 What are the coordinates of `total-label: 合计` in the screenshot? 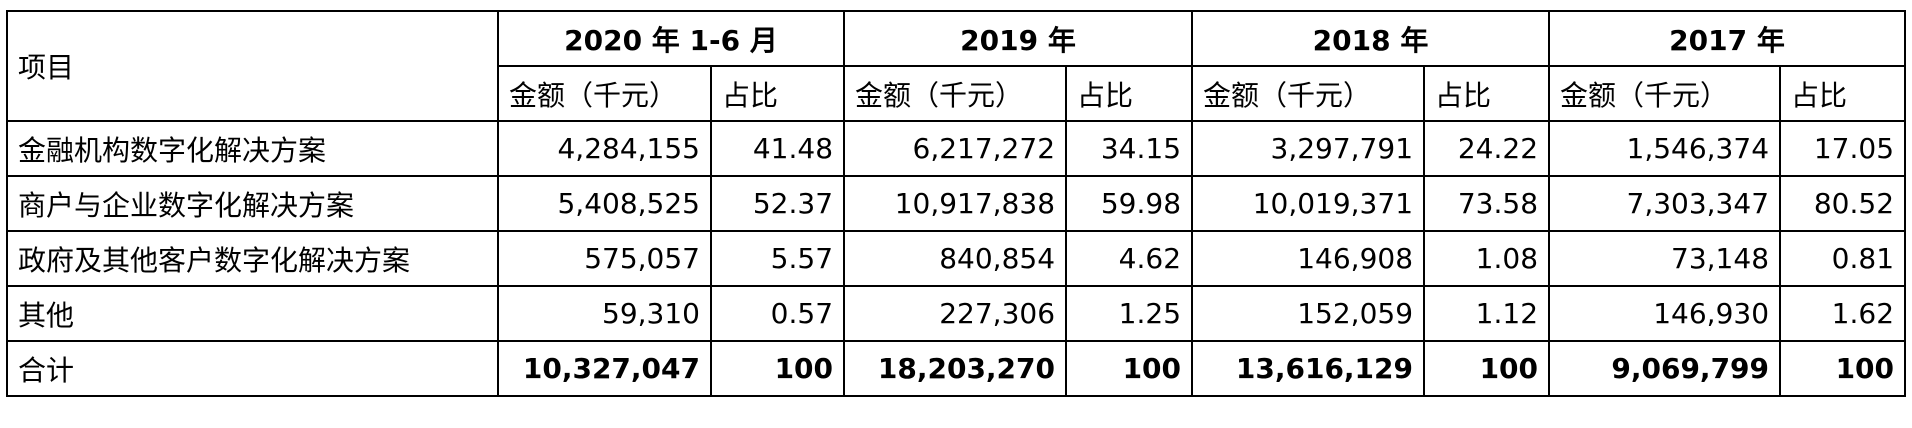 It's located at (252, 368).